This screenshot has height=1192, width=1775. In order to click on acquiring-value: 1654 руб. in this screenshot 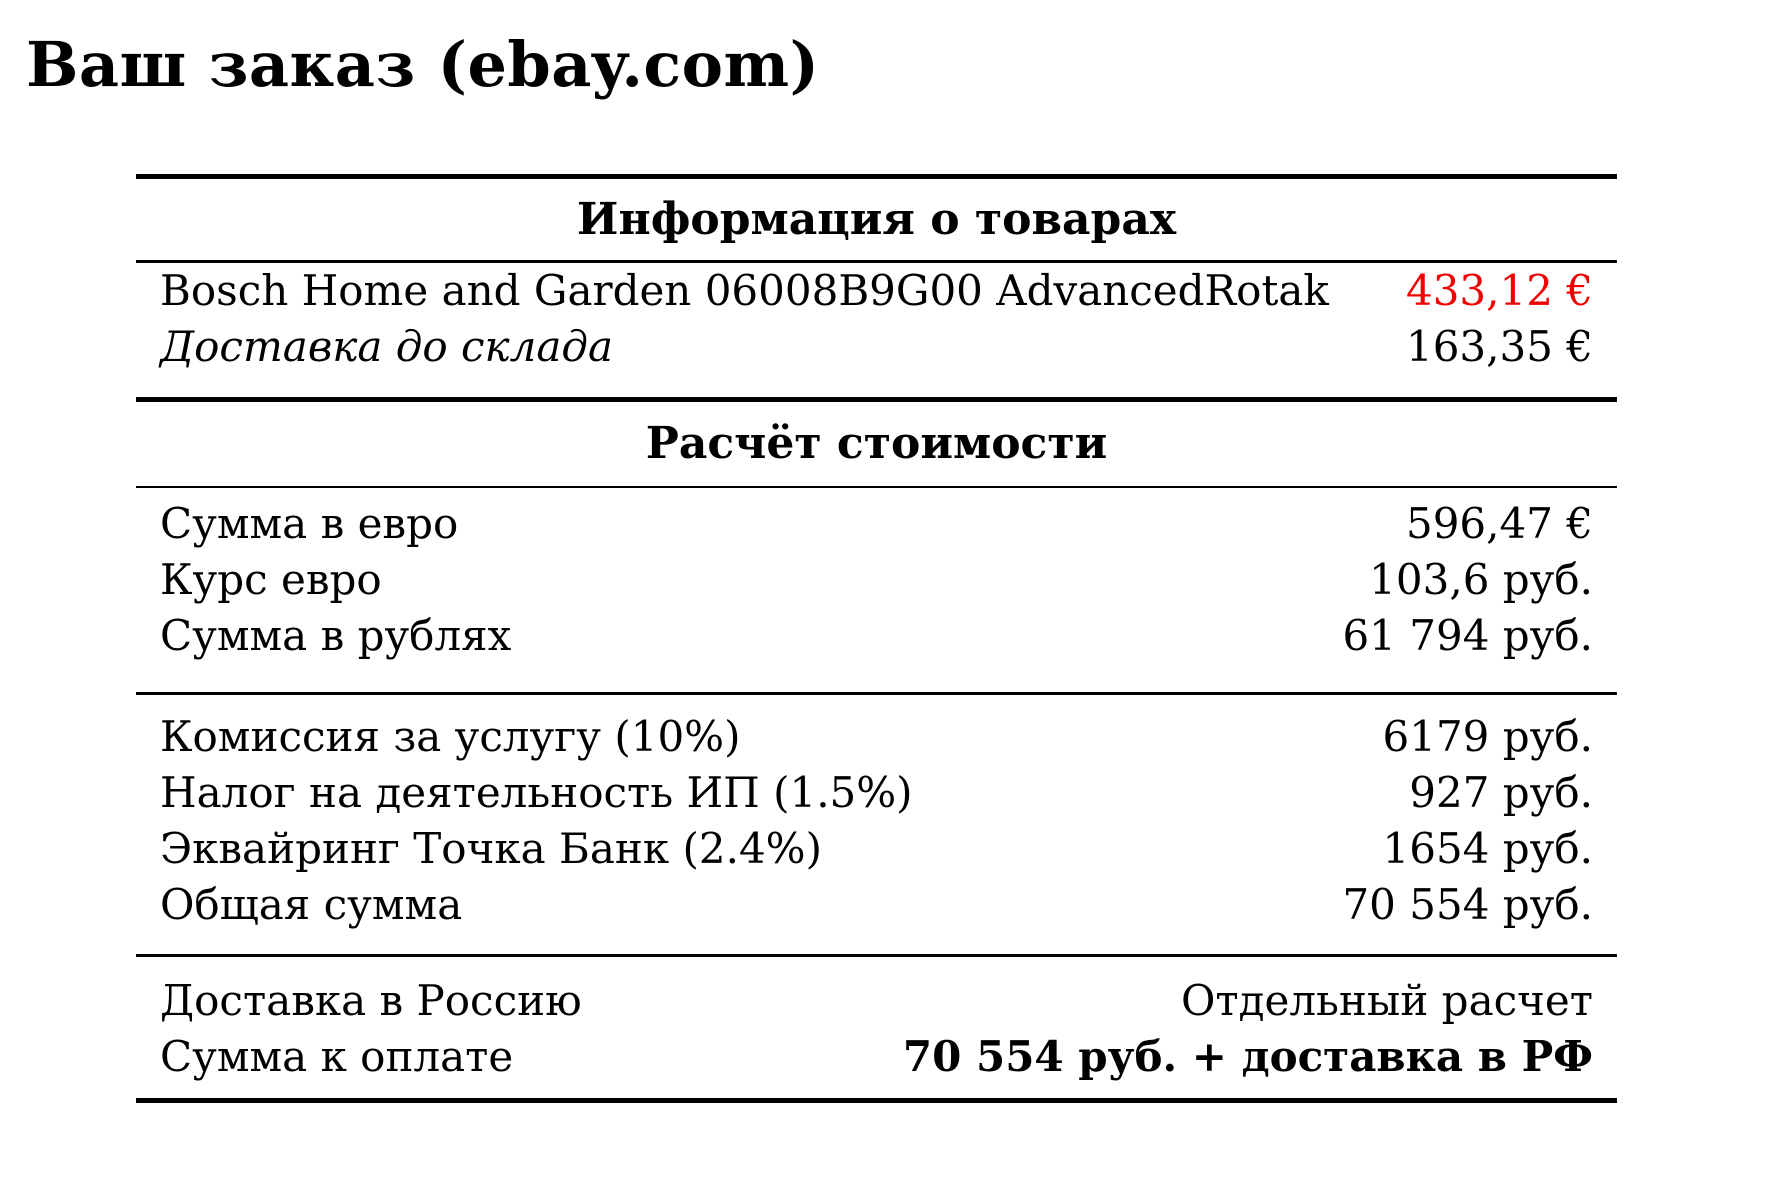, I will do `click(1487, 848)`.